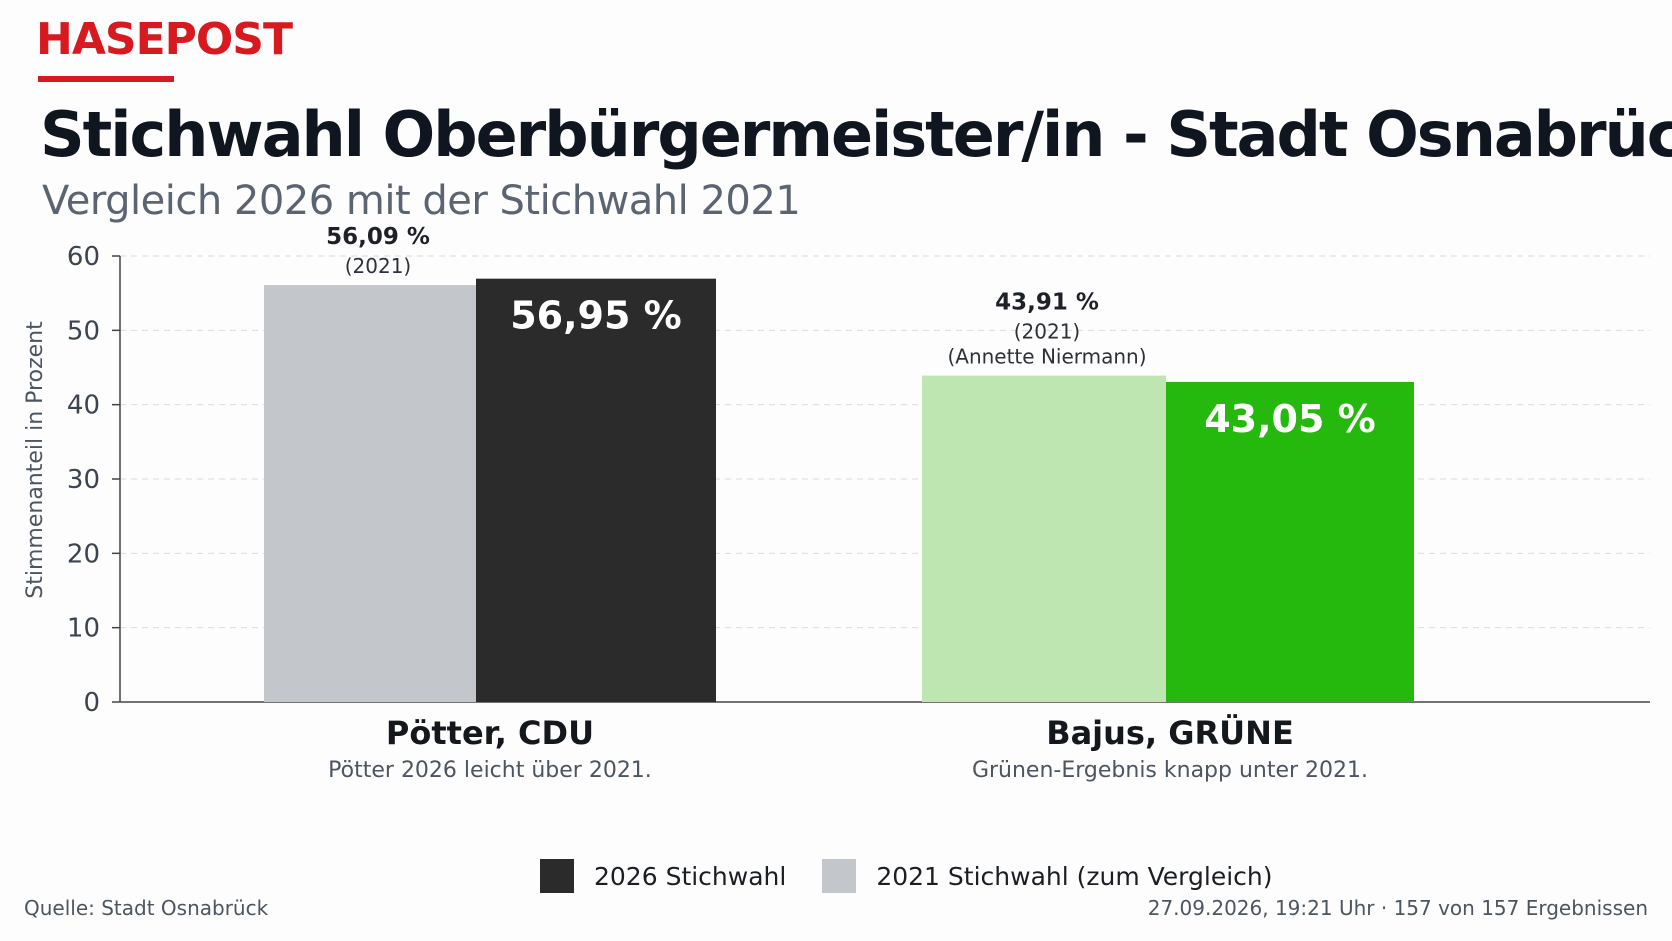 This screenshot has height=941, width=1672. Describe the element at coordinates (421, 201) in the screenshot. I see `chart-subtitle: Vergleich 2026 mit der Stichwahl 2021` at that location.